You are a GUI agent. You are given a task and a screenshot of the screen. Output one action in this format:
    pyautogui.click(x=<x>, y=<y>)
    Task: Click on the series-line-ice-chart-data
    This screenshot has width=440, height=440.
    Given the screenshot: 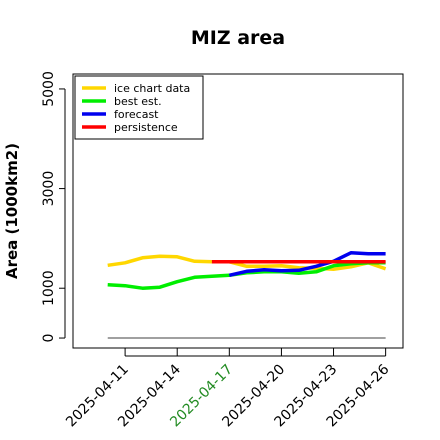 What is the action you would take?
    pyautogui.click(x=247, y=263)
    